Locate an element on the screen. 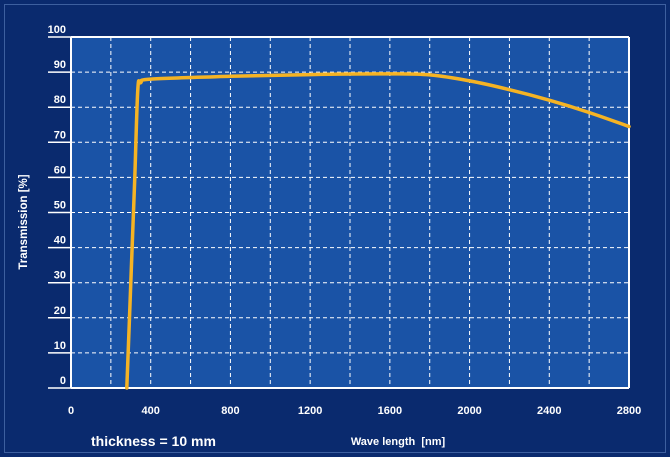 The height and width of the screenshot is (457, 670). y-tick-label: 50 is located at coordinates (60, 206).